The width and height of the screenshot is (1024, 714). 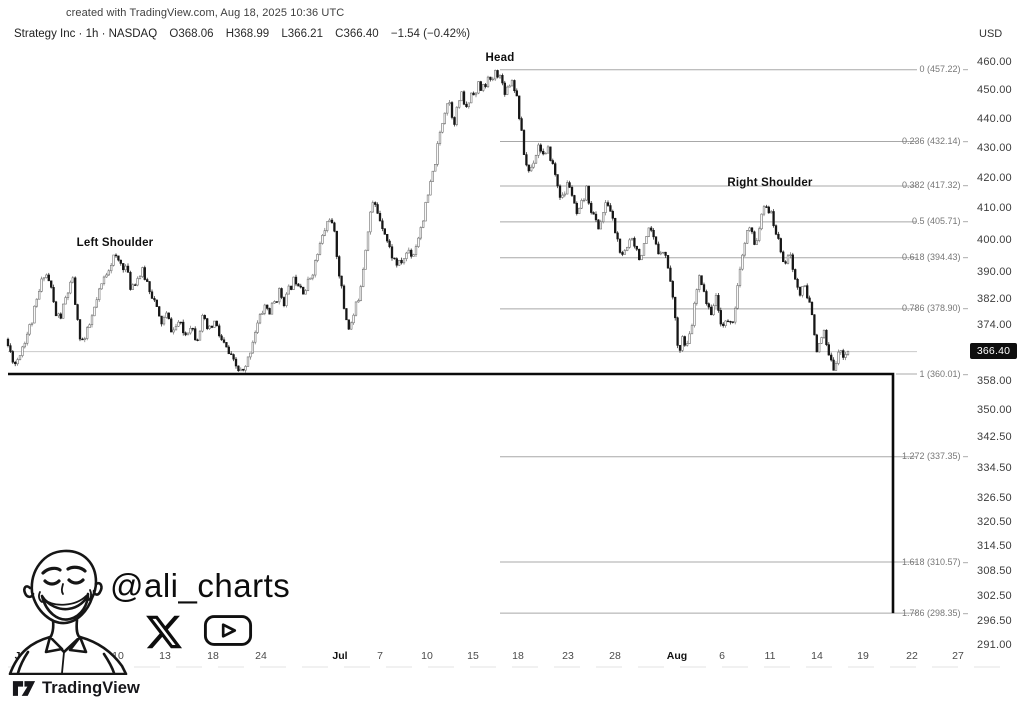 What do you see at coordinates (994, 89) in the screenshot?
I see `price-axis-label: 450.00` at bounding box center [994, 89].